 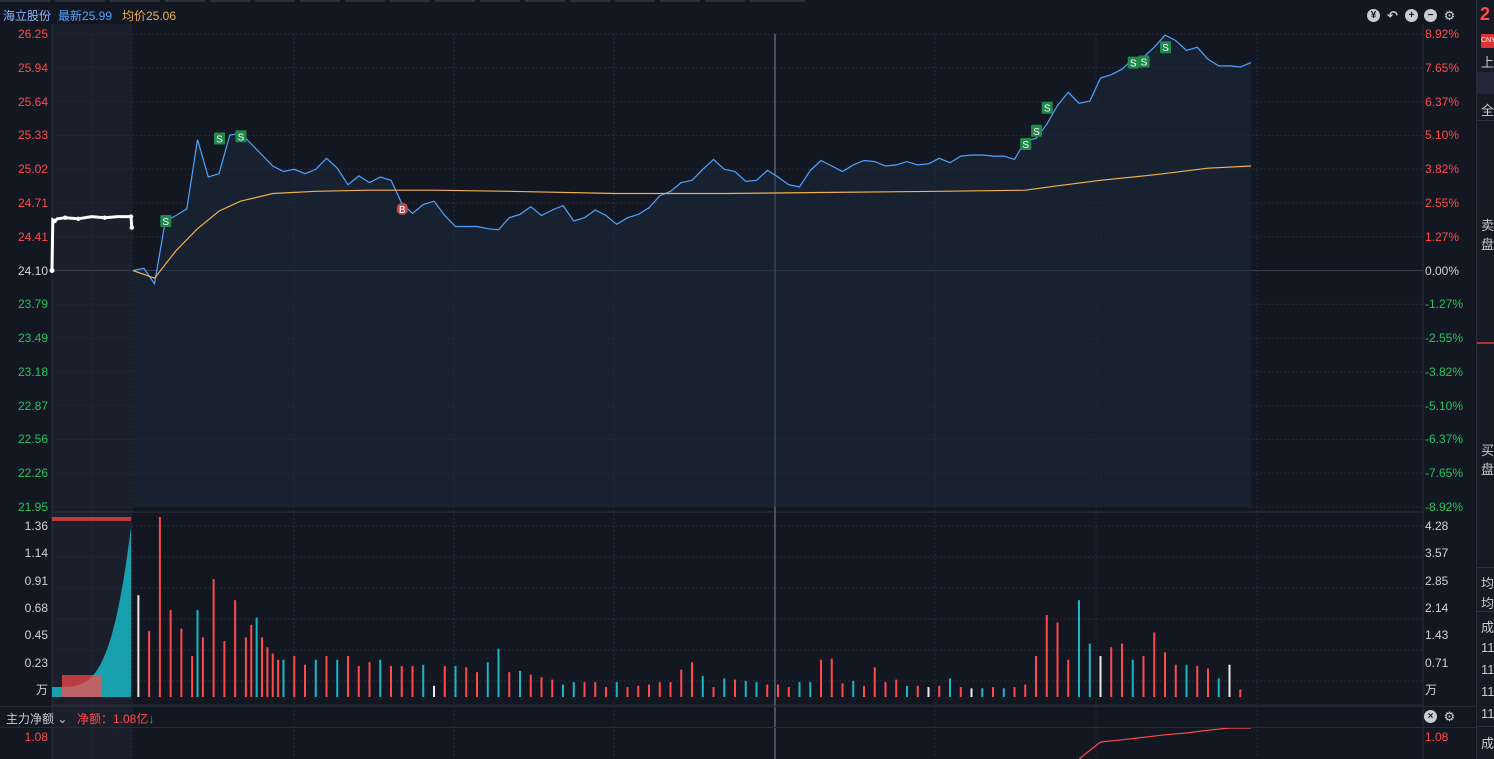 What do you see at coordinates (113, 719) in the screenshot?
I see `net-amount-value: 净额：1.08亿` at bounding box center [113, 719].